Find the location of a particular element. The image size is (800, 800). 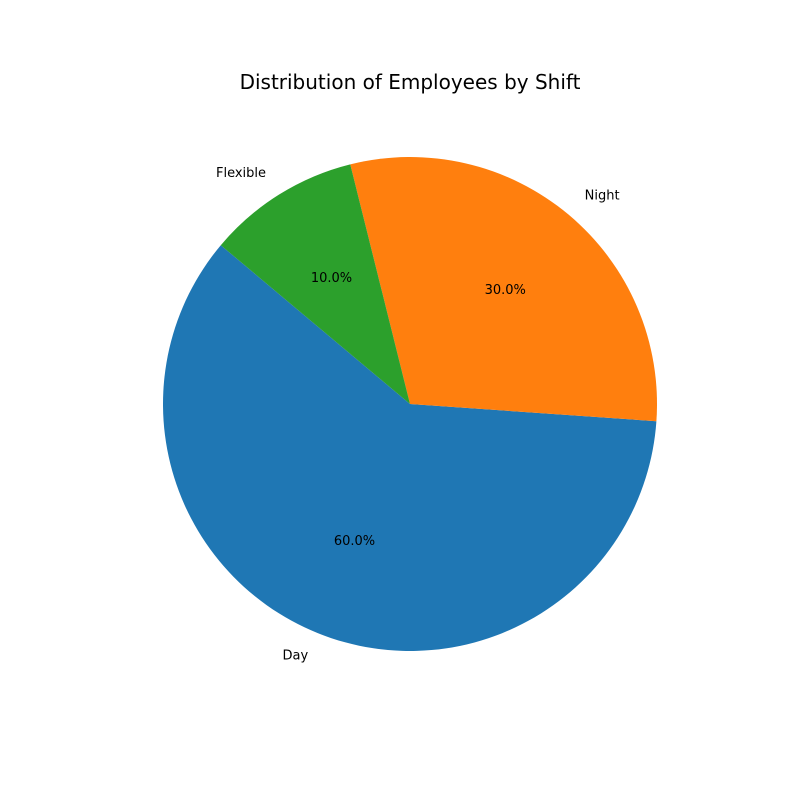

pie-slice-night is located at coordinates (504, 289).